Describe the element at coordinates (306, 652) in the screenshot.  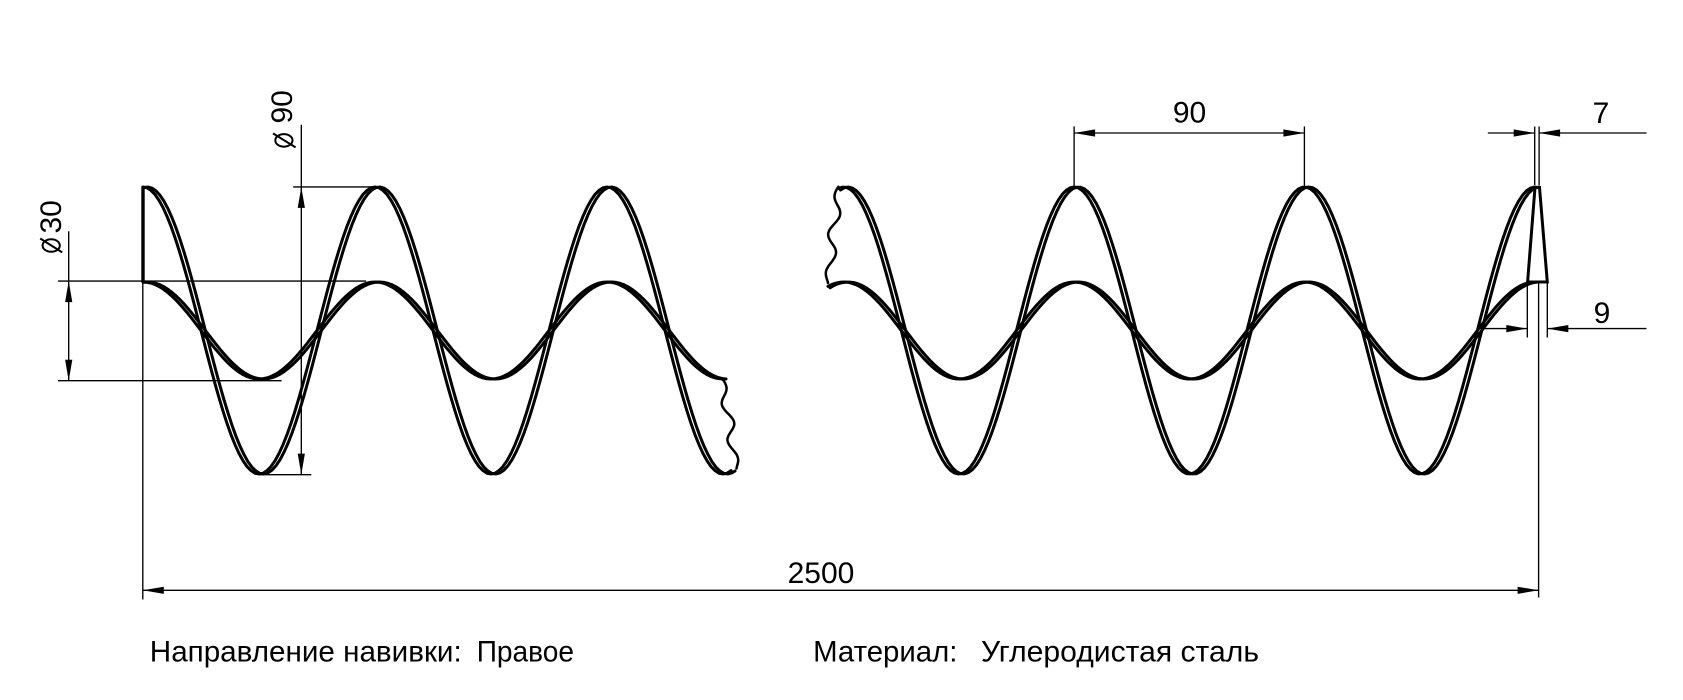
I see `svg-text: Направление навивки:` at that location.